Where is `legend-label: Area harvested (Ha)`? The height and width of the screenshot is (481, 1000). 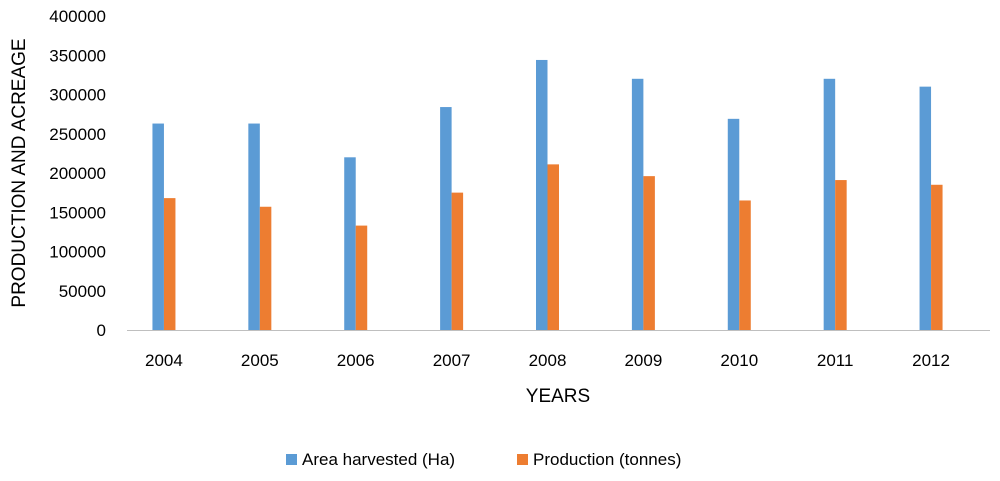 legend-label: Area harvested (Ha) is located at coordinates (378, 459).